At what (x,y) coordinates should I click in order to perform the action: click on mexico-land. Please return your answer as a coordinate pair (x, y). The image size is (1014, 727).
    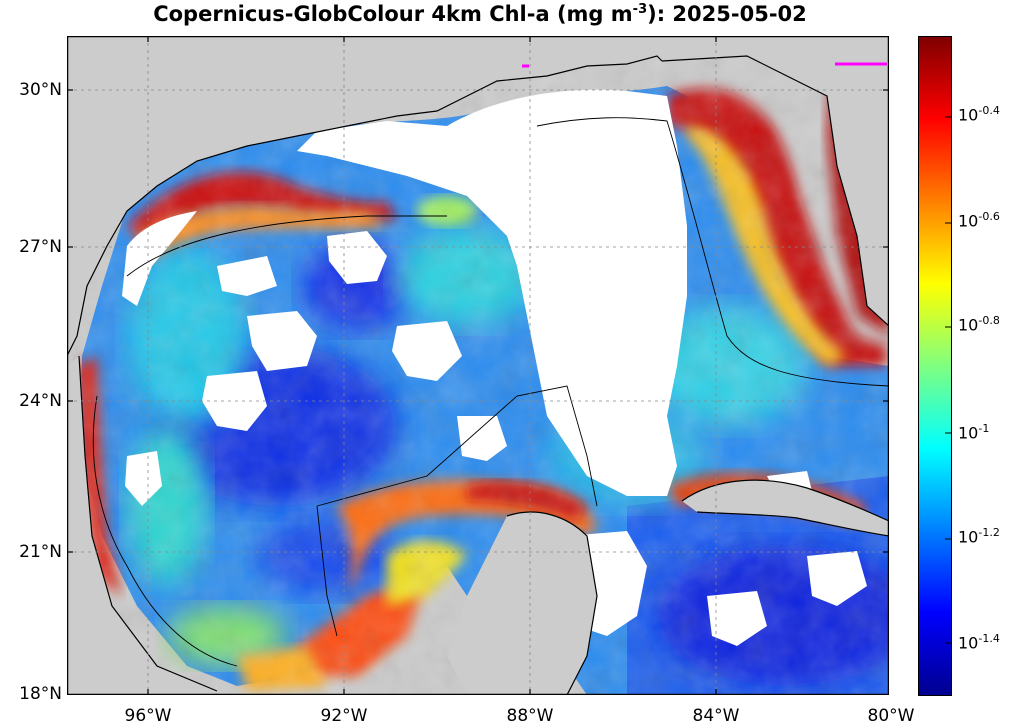
    Looking at the image, I should click on (142, 525).